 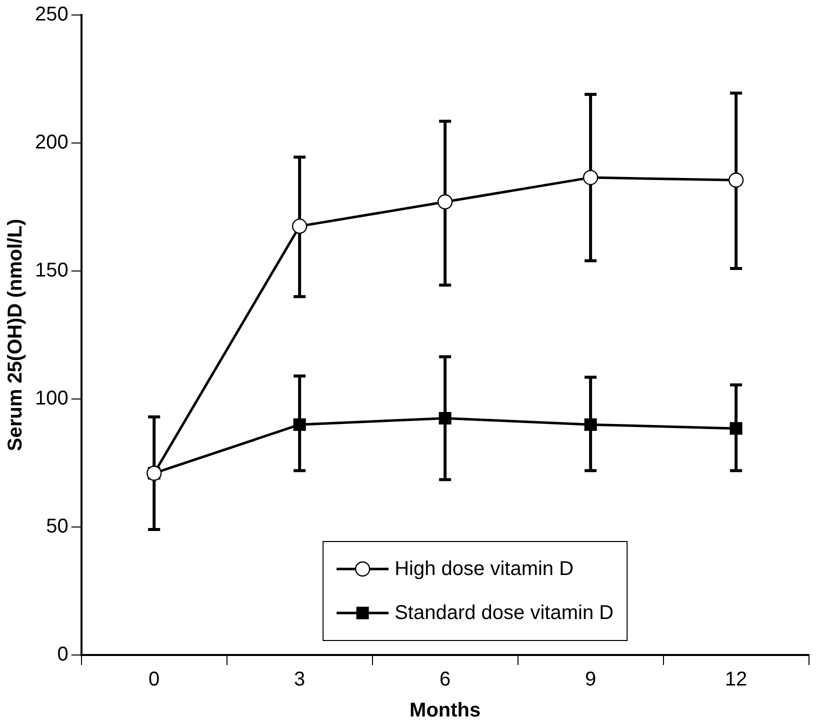 What do you see at coordinates (300, 679) in the screenshot?
I see `x-tick-label: 3` at bounding box center [300, 679].